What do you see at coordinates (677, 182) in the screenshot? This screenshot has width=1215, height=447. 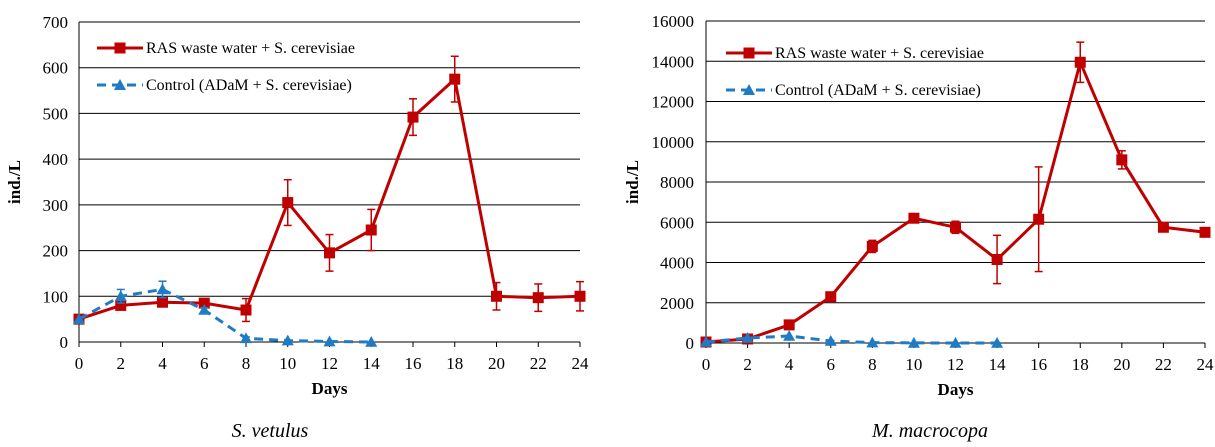 I see `y-tick-label: 8000` at bounding box center [677, 182].